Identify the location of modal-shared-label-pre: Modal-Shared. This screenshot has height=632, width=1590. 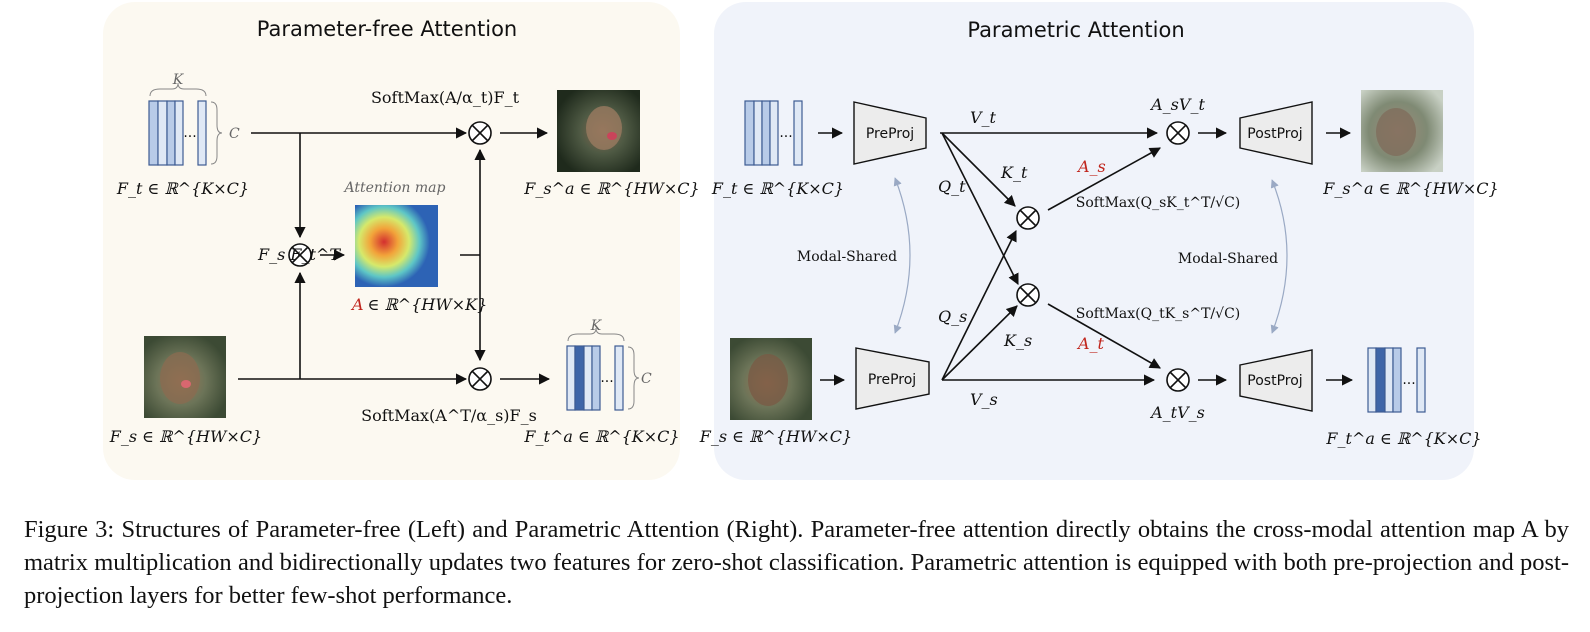
(847, 257).